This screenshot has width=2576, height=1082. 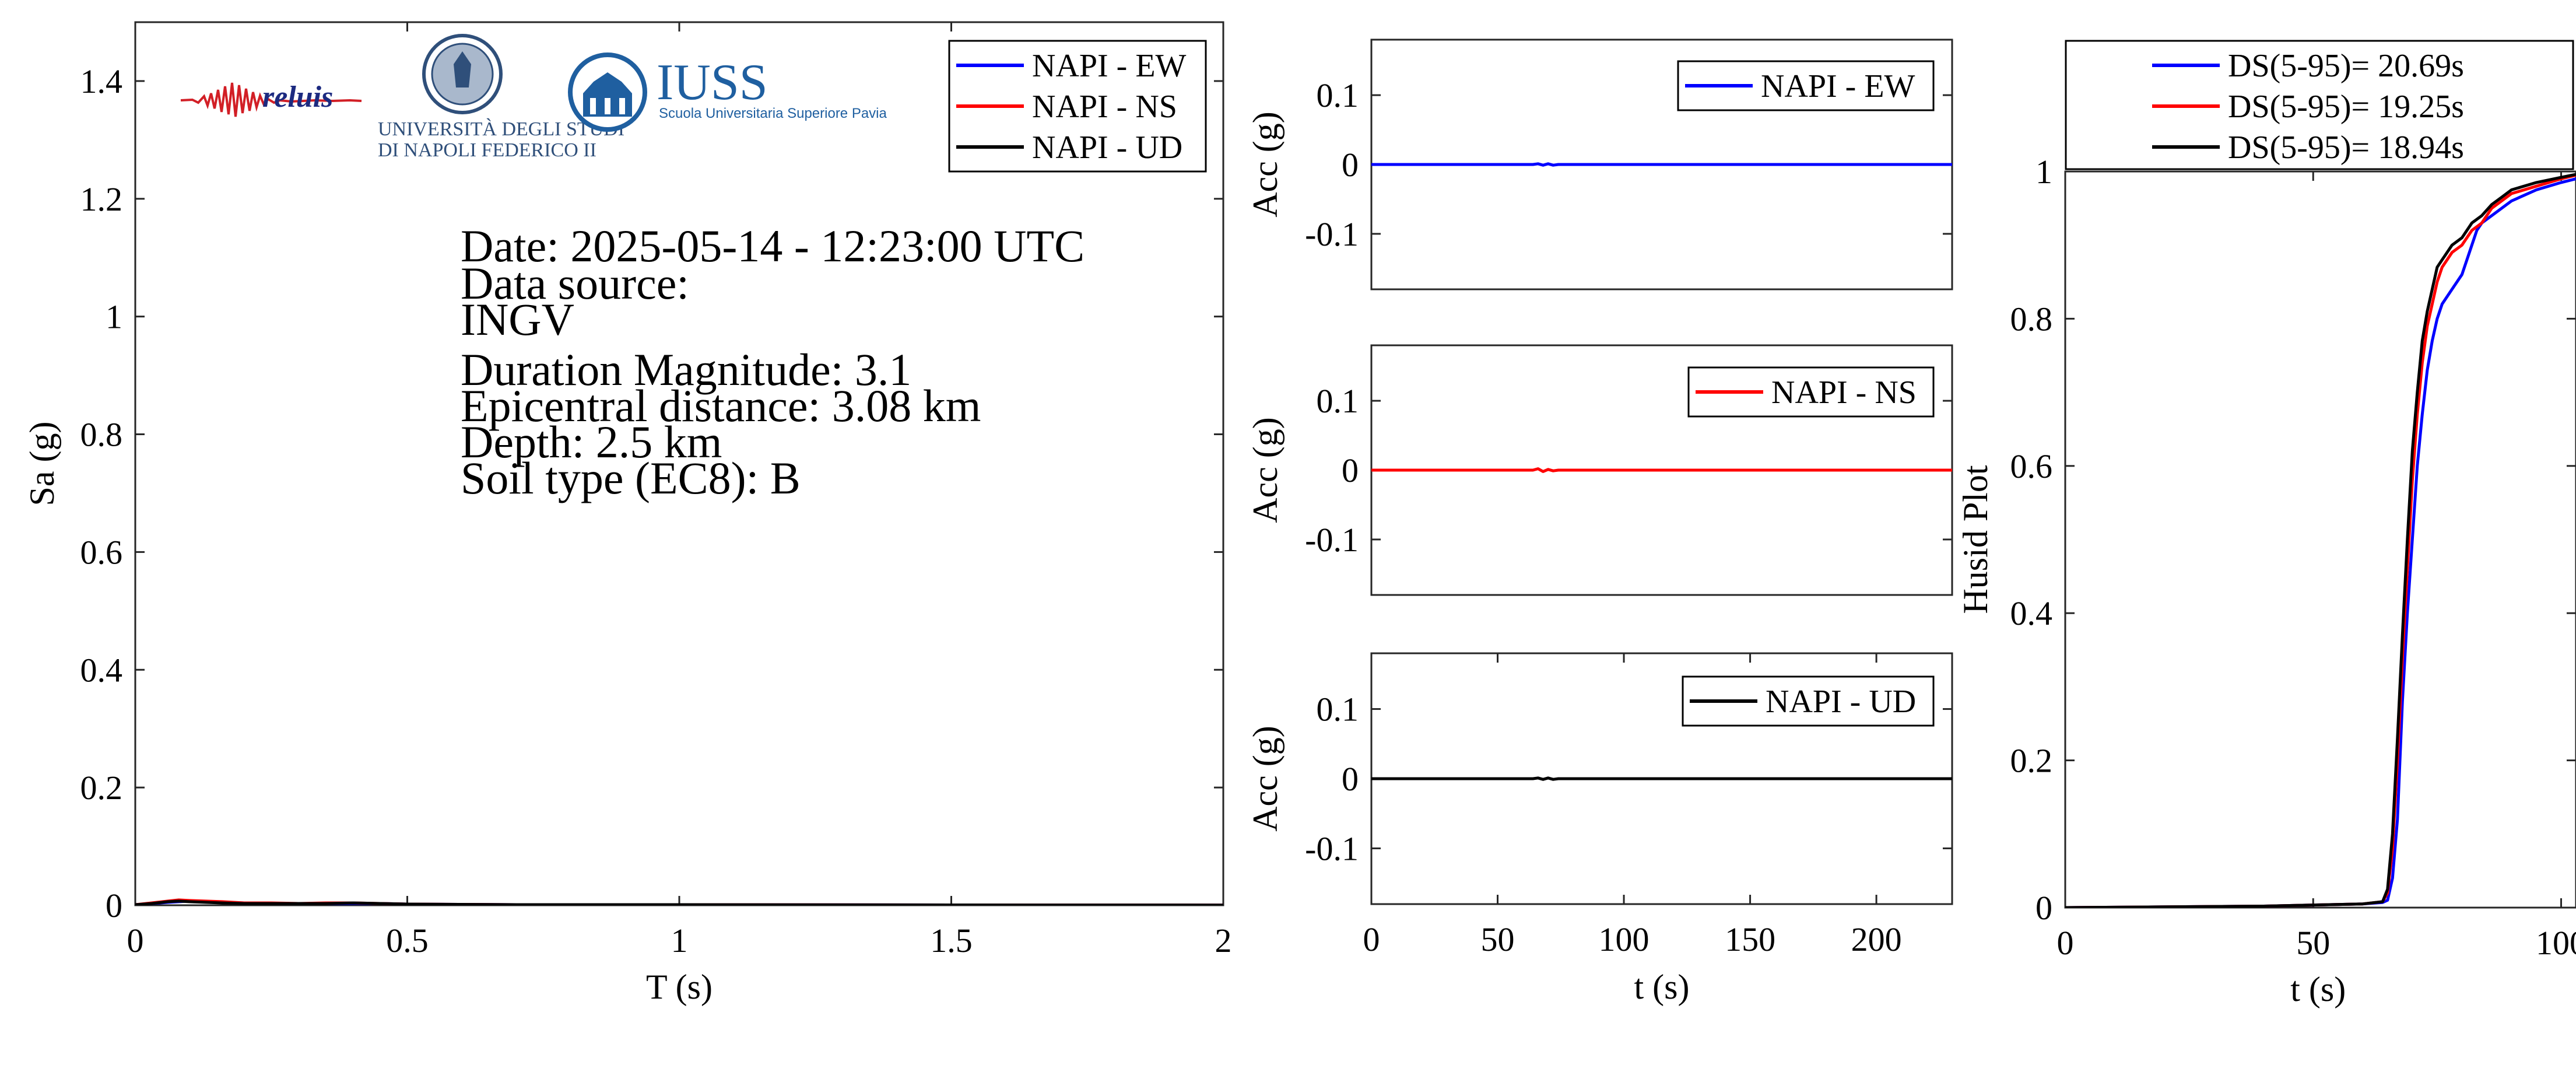 I want to click on plot-frame, so click(x=2320, y=539).